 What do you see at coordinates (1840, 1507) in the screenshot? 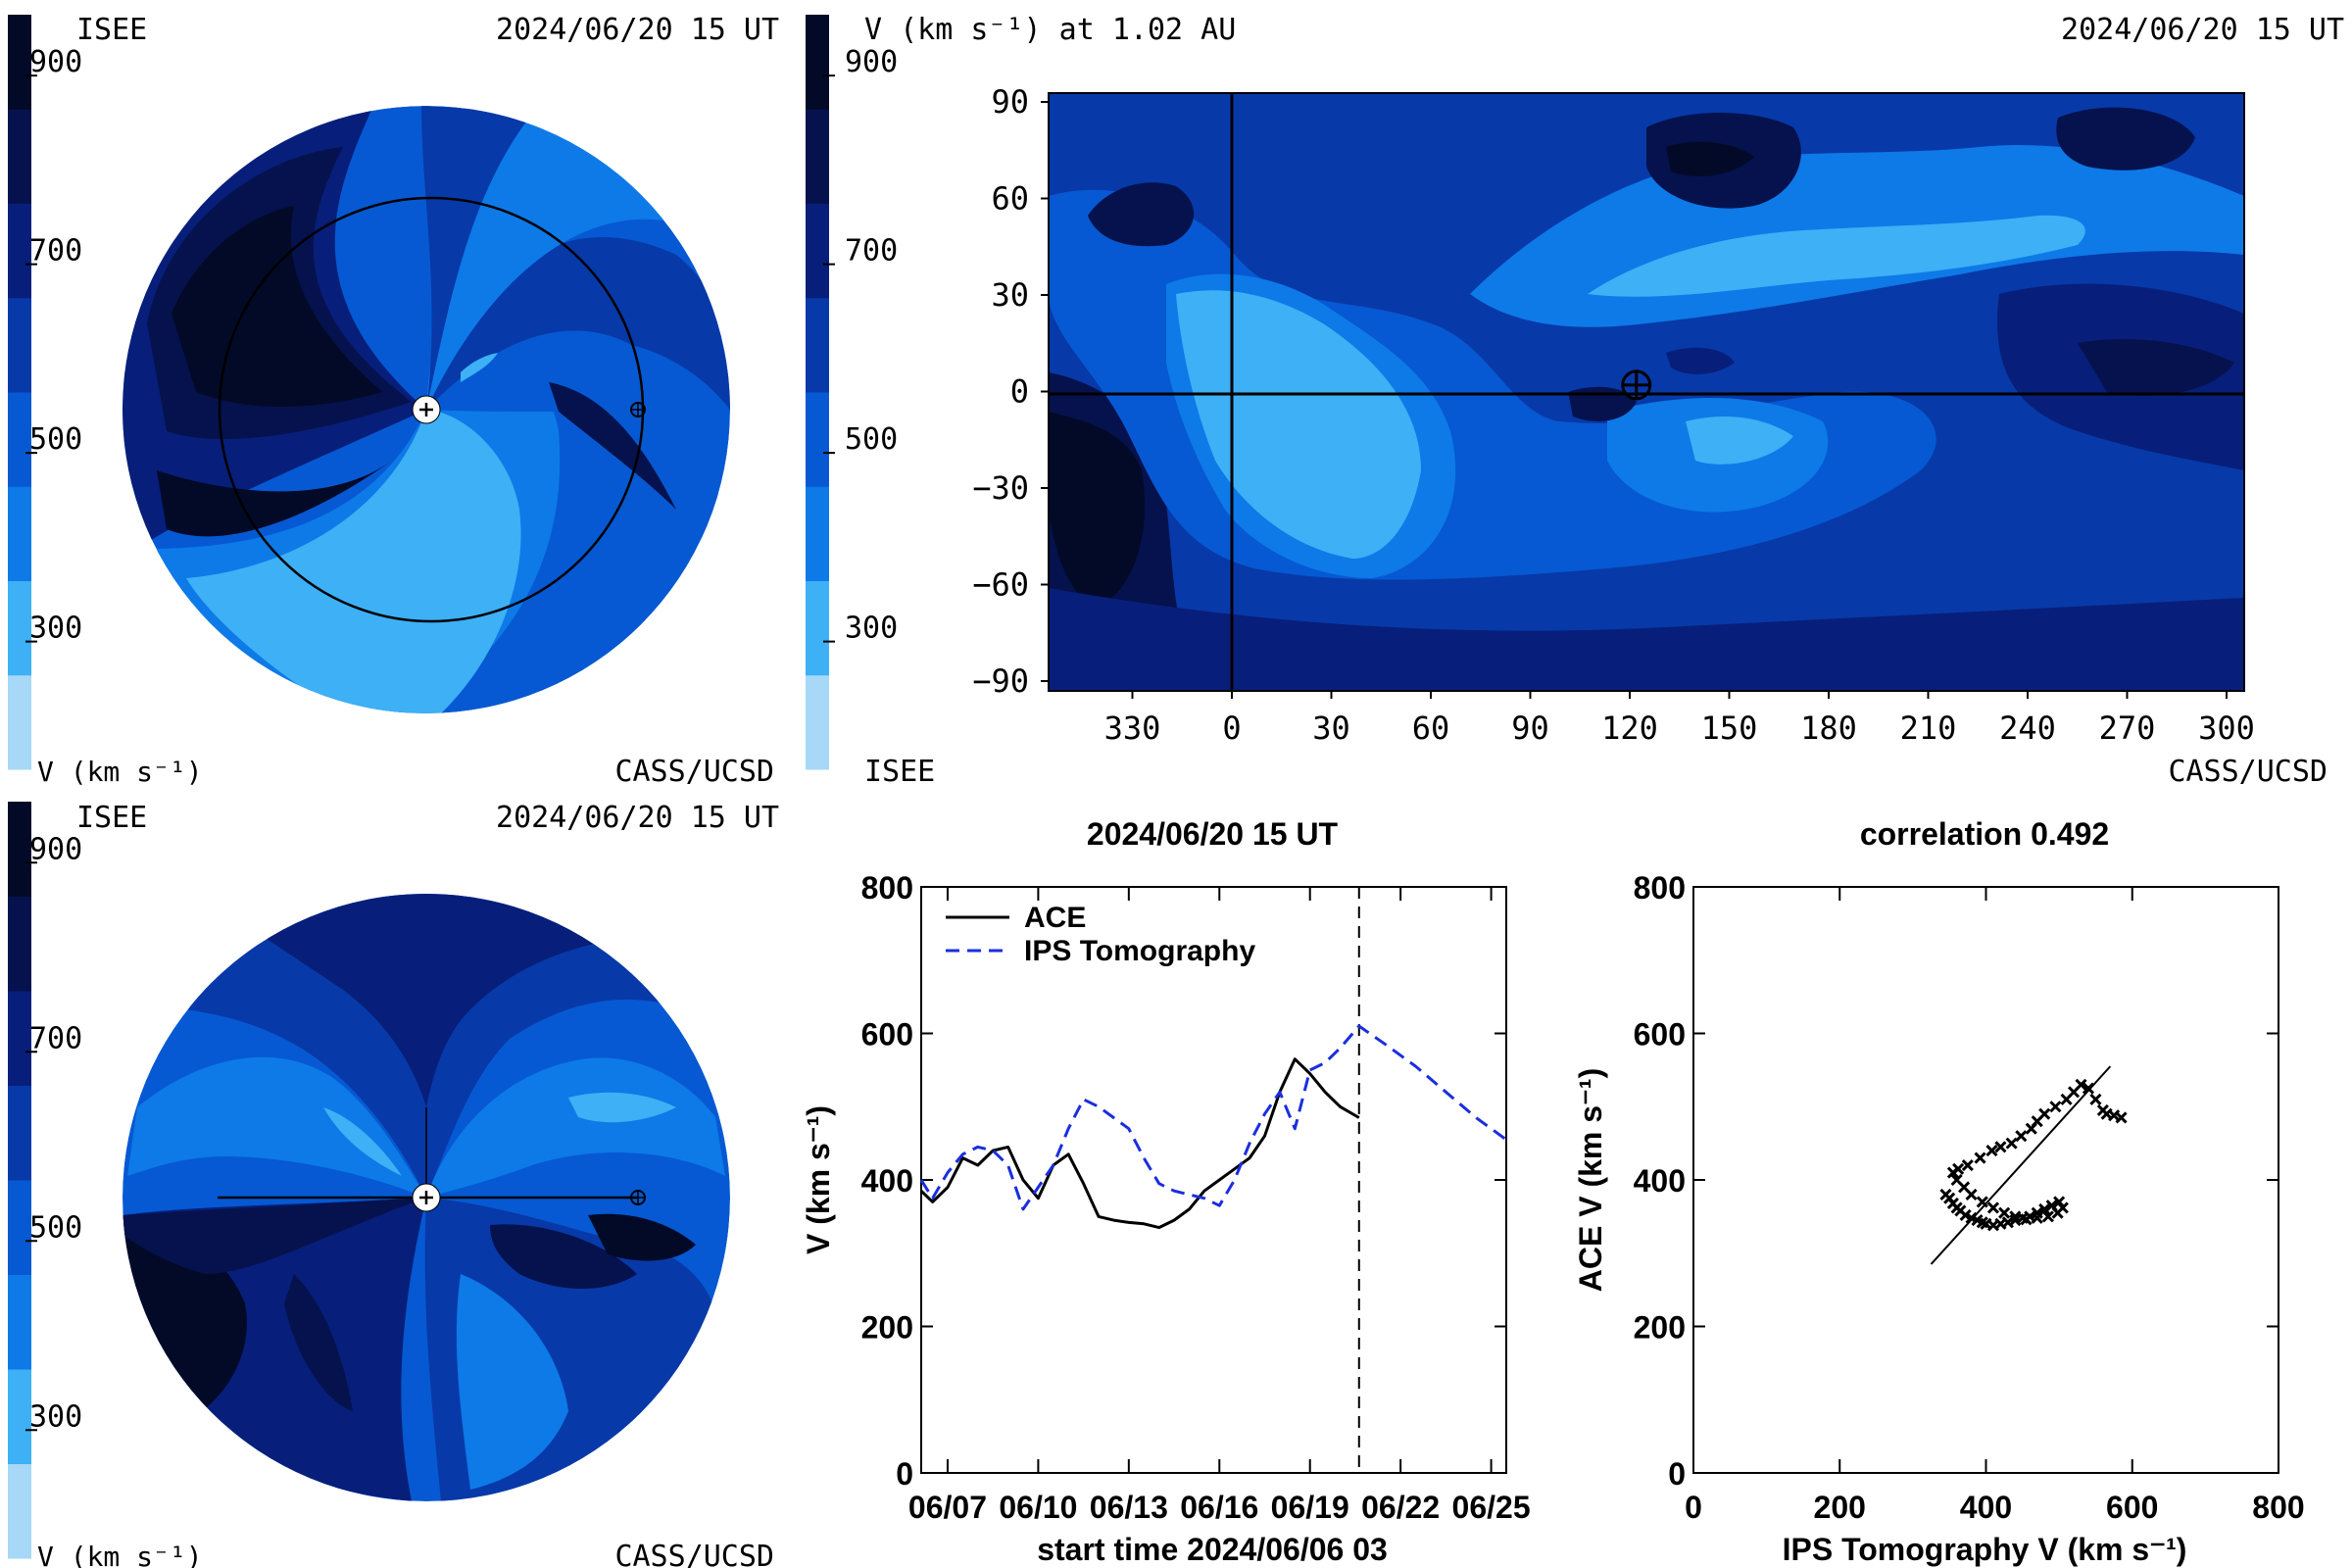
I see `x-tick-label: 200` at bounding box center [1840, 1507].